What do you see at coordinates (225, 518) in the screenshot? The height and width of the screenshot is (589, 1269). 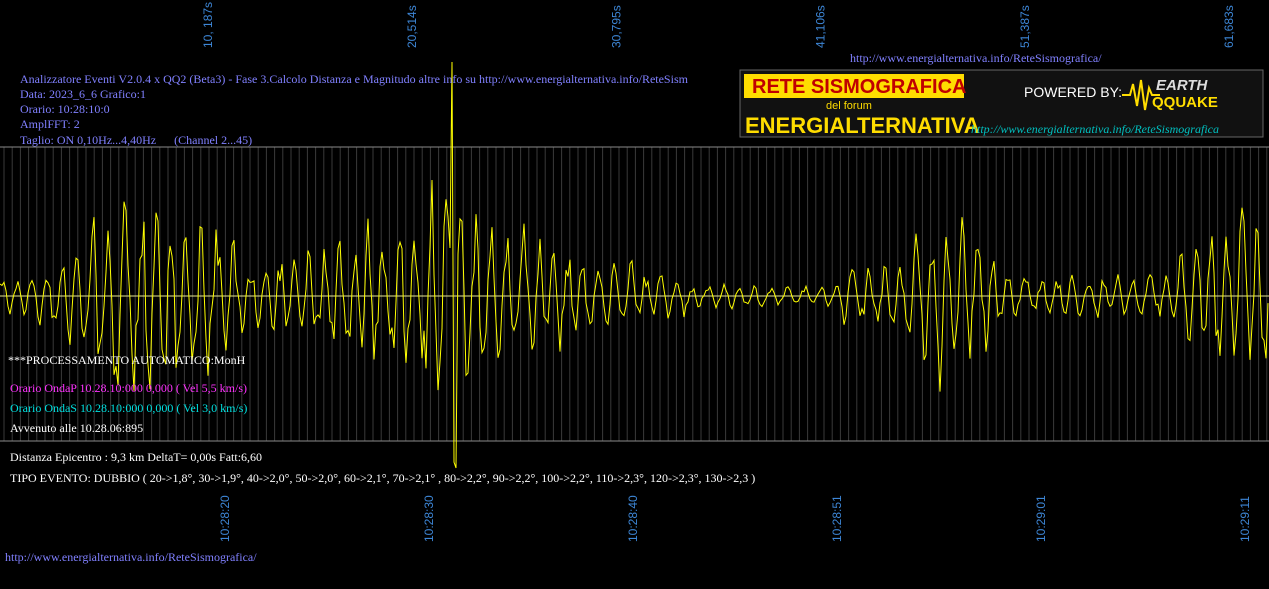 I see `bottom-axis-label: 10:28:20` at bounding box center [225, 518].